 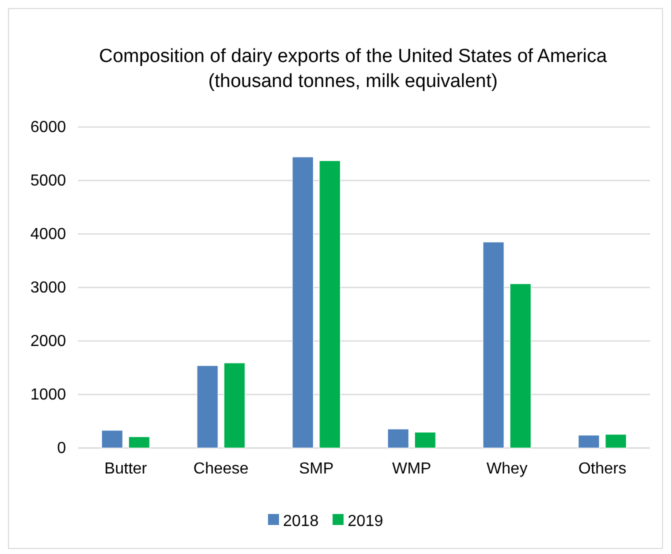 I want to click on x-tick-label: Butter, so click(x=126, y=469).